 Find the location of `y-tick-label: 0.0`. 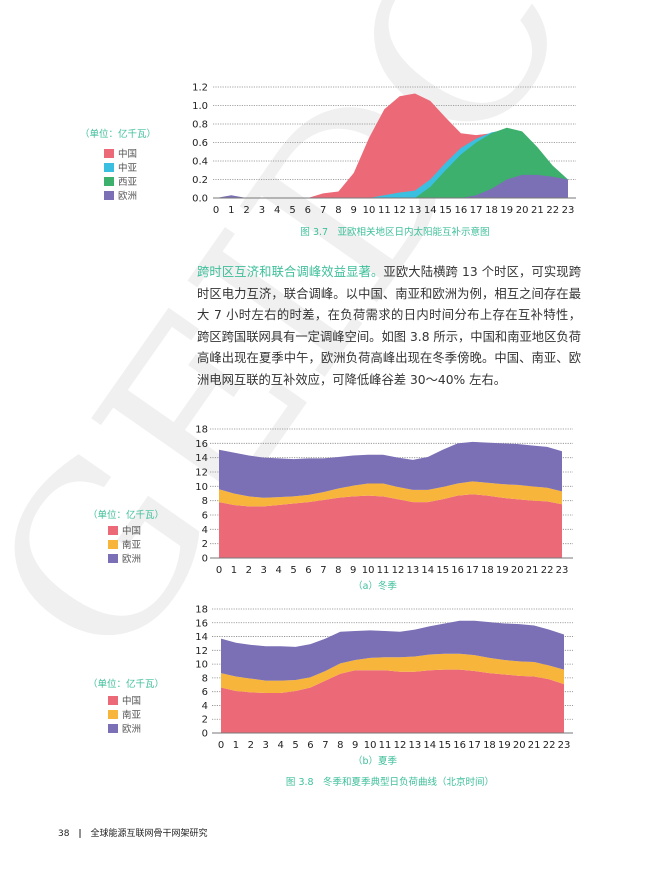

y-tick-label: 0.0 is located at coordinates (200, 199).